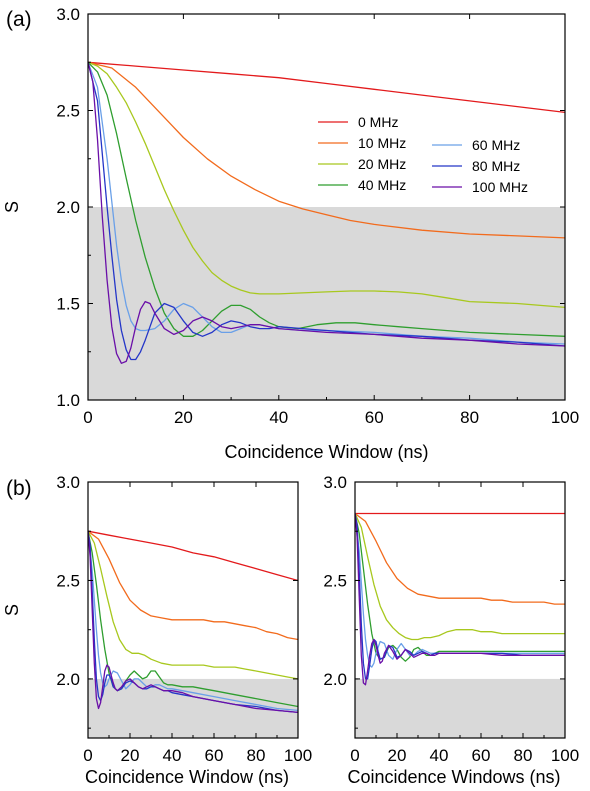 The height and width of the screenshot is (791, 590). Describe the element at coordinates (500, 187) in the screenshot. I see `legend-label: 100 MHz` at that location.